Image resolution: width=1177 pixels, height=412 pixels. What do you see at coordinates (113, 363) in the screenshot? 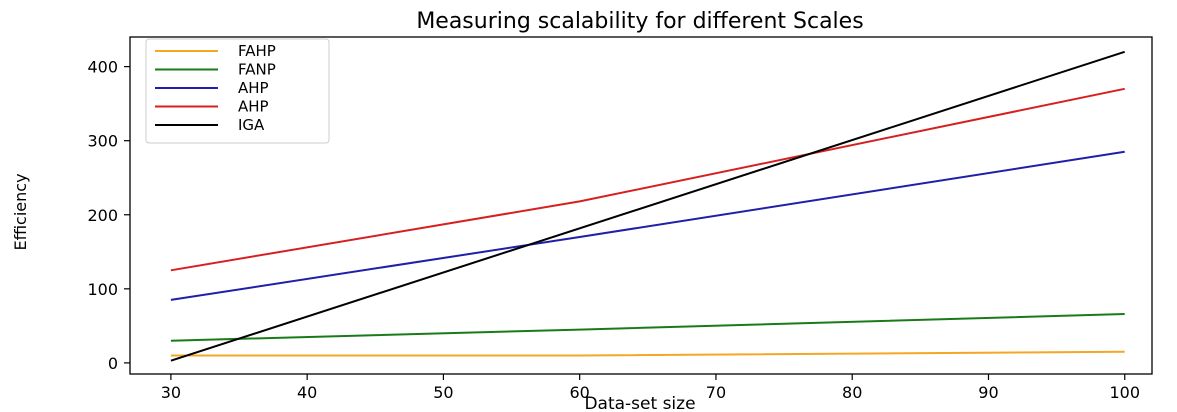
I see `y-tick-label: 0` at bounding box center [113, 363].